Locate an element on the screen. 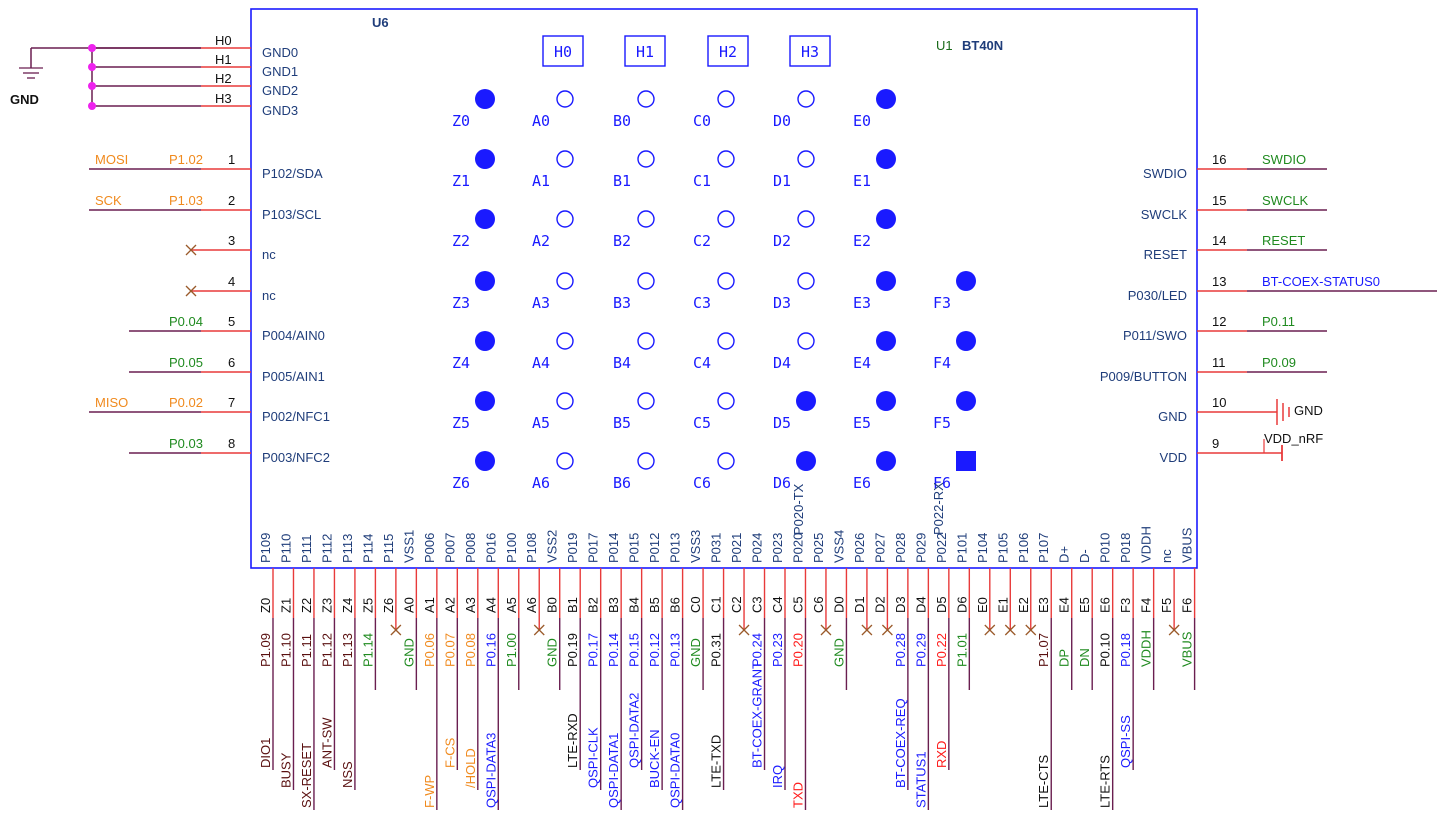 The image size is (1447, 833). bottom-pin-name-D3: P028 is located at coordinates (900, 548).